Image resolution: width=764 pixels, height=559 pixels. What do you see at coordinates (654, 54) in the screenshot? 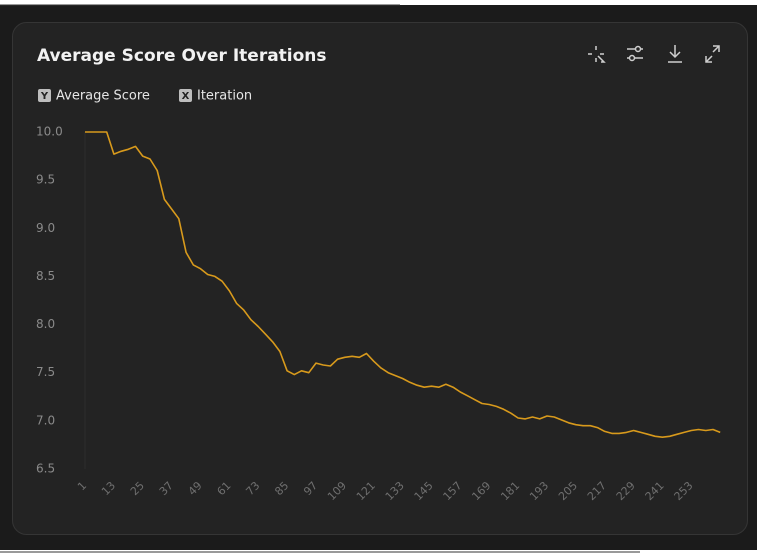
I see `toolbar` at bounding box center [654, 54].